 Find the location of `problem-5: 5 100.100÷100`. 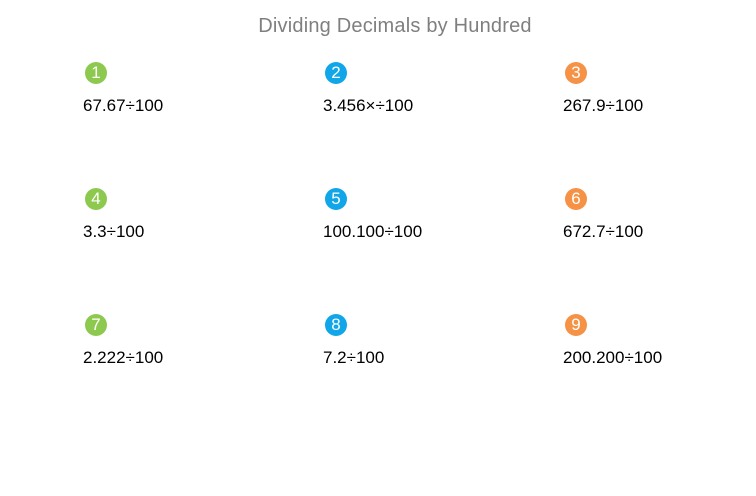

problem-5: 5 100.100÷100 is located at coordinates (423, 228).